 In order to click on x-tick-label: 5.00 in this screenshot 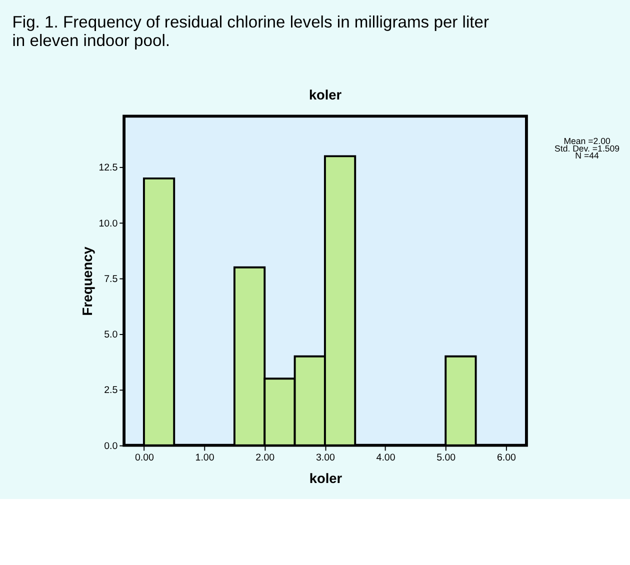, I will do `click(446, 458)`.